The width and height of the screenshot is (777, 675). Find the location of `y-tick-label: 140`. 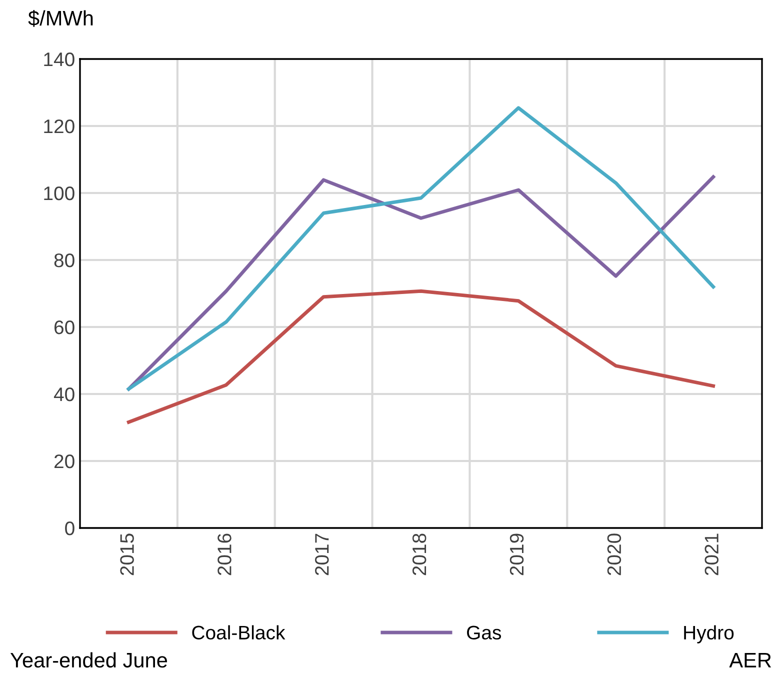

y-tick-label: 140 is located at coordinates (59, 59).